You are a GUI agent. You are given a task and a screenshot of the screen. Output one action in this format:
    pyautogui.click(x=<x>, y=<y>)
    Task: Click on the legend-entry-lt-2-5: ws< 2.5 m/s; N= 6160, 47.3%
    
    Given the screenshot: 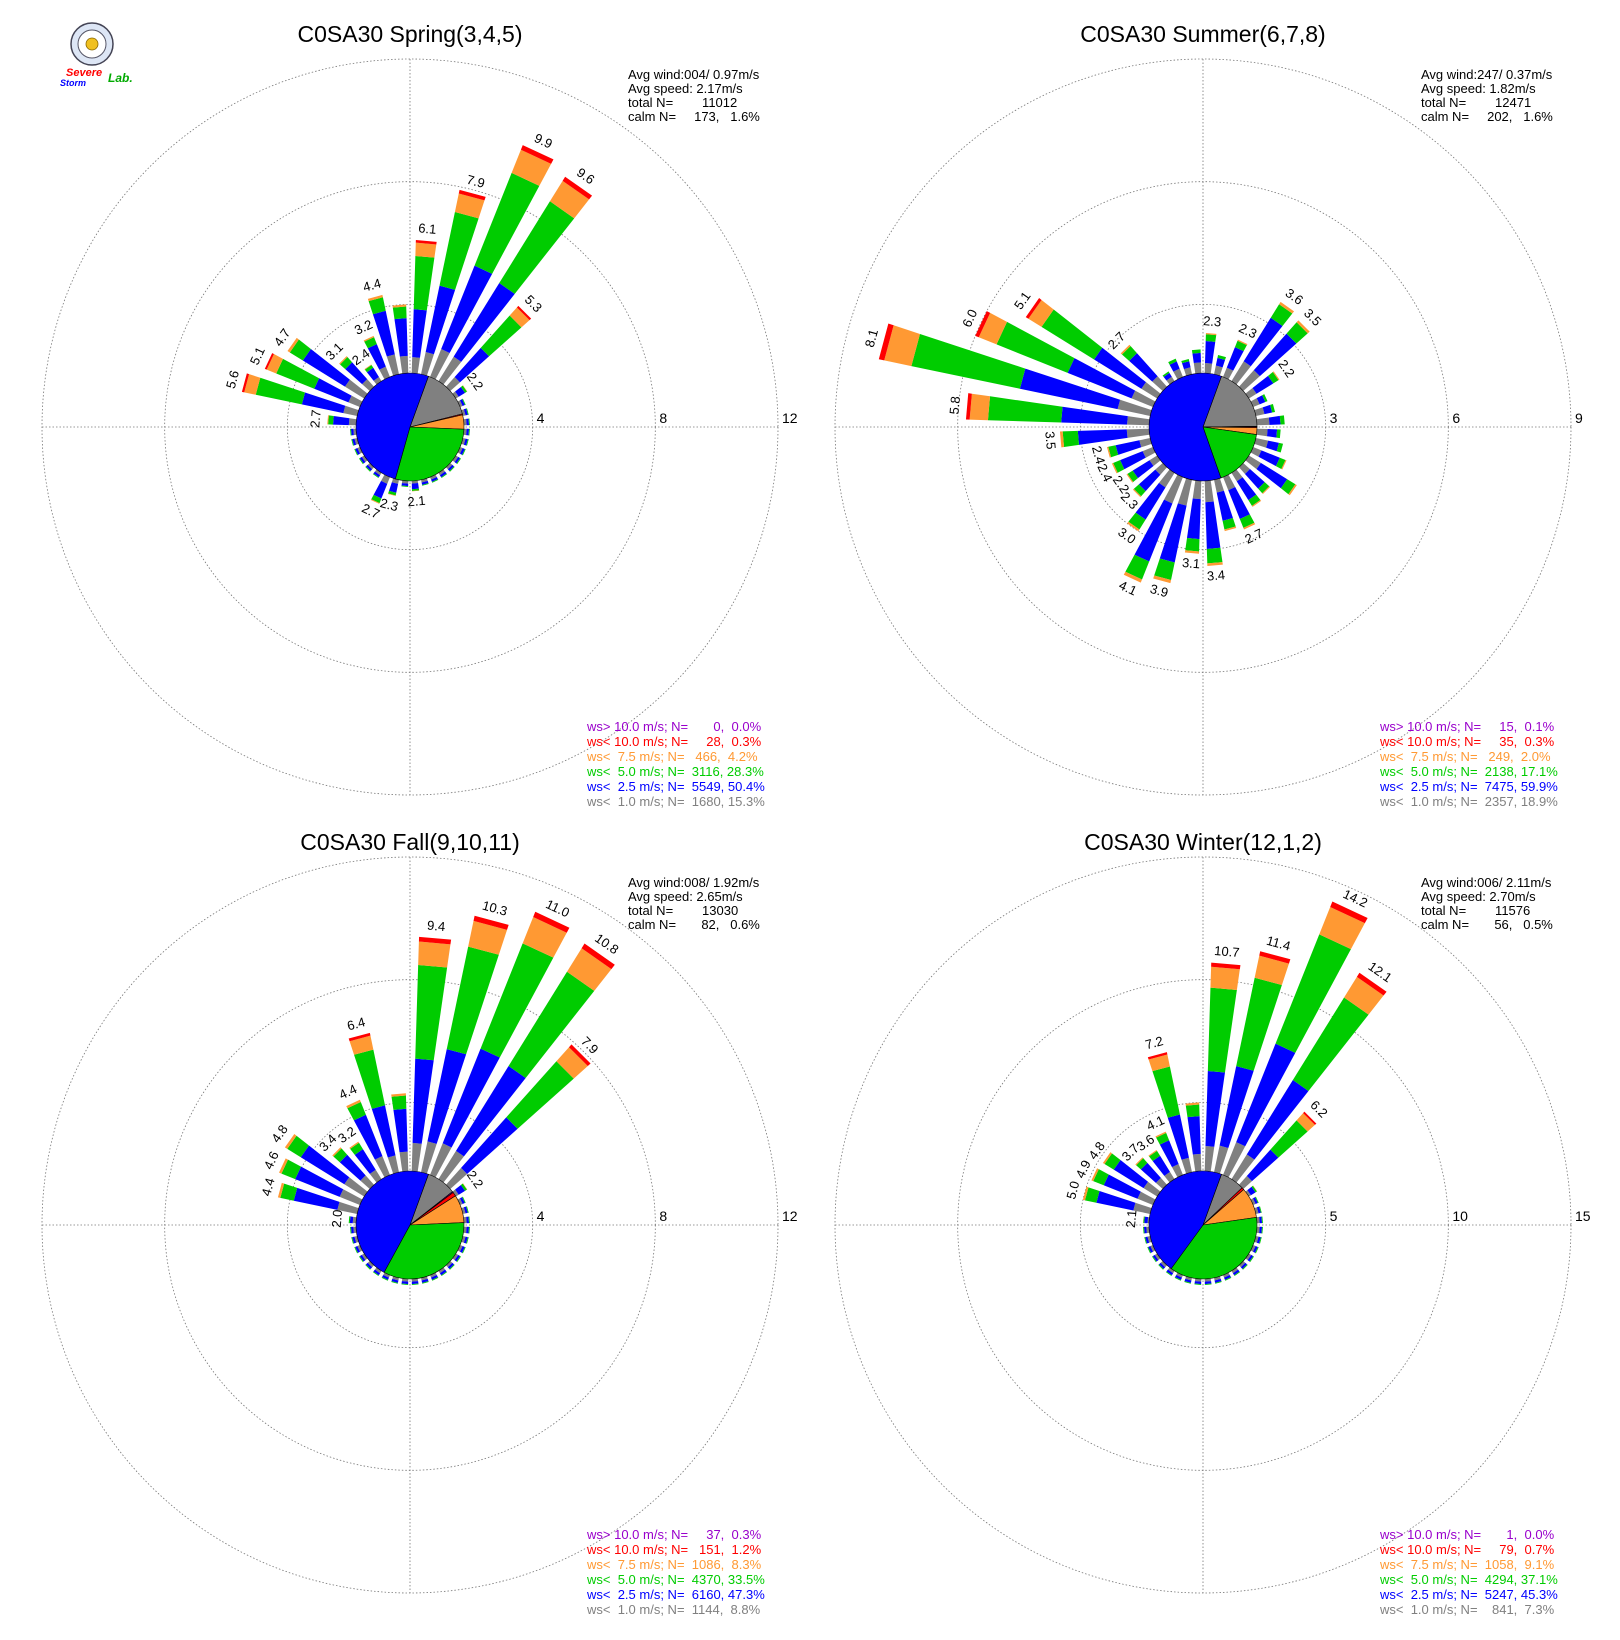 What is the action you would take?
    pyautogui.click(x=675, y=1594)
    